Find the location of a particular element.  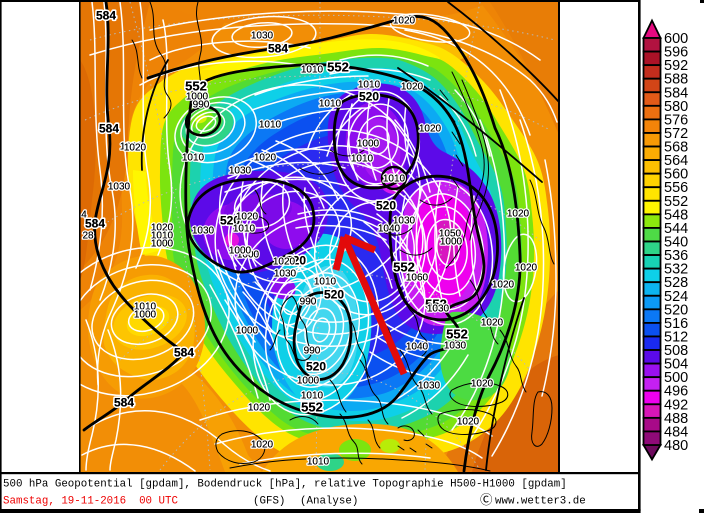

svg-text: 1060 is located at coordinates (417, 278).